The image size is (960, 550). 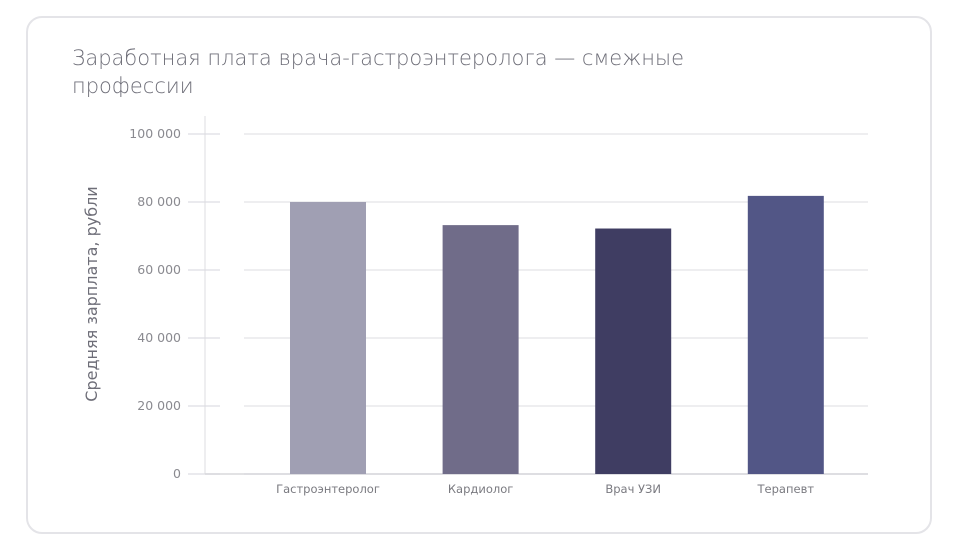 I want to click on y-axis-label: Средняя зарплата, рубли, so click(x=91, y=293).